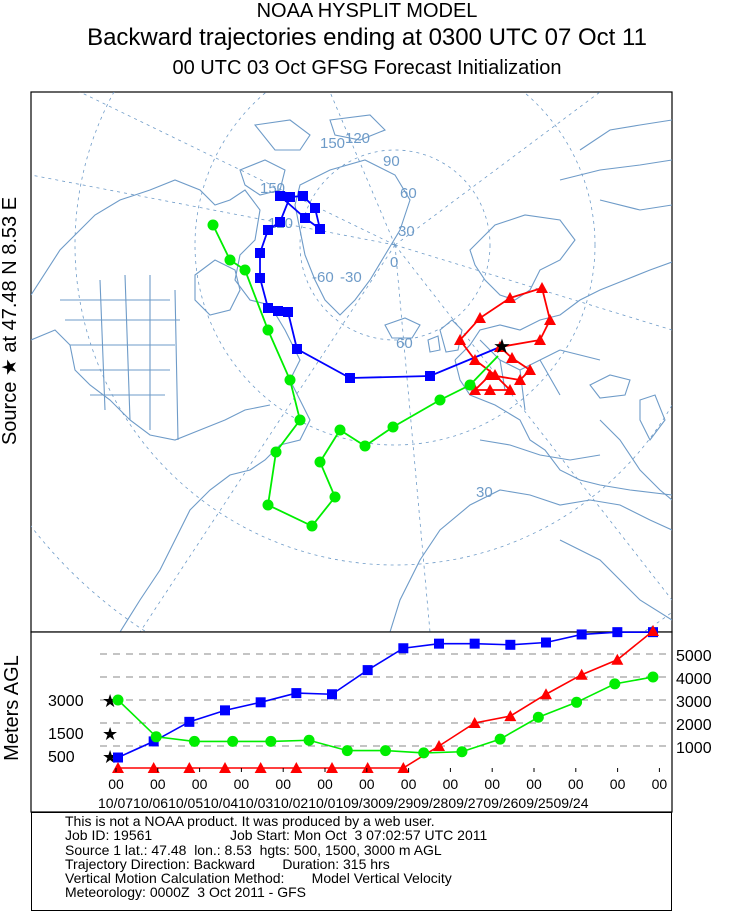  What do you see at coordinates (694, 748) in the screenshot?
I see `right-tick-label: 1000` at bounding box center [694, 748].